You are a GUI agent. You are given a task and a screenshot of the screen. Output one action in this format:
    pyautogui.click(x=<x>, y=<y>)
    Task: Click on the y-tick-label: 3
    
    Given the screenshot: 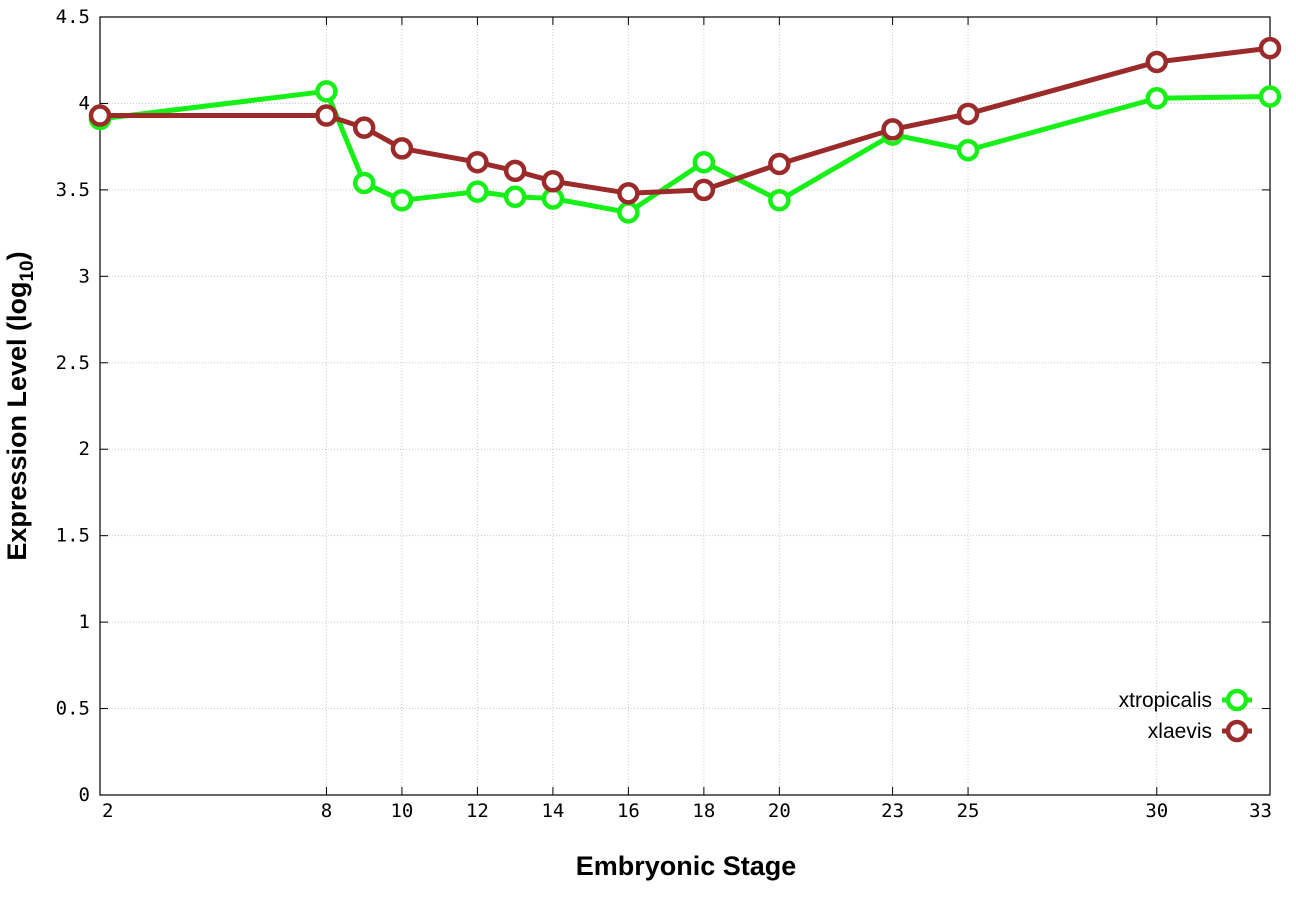 What is the action you would take?
    pyautogui.click(x=84, y=276)
    